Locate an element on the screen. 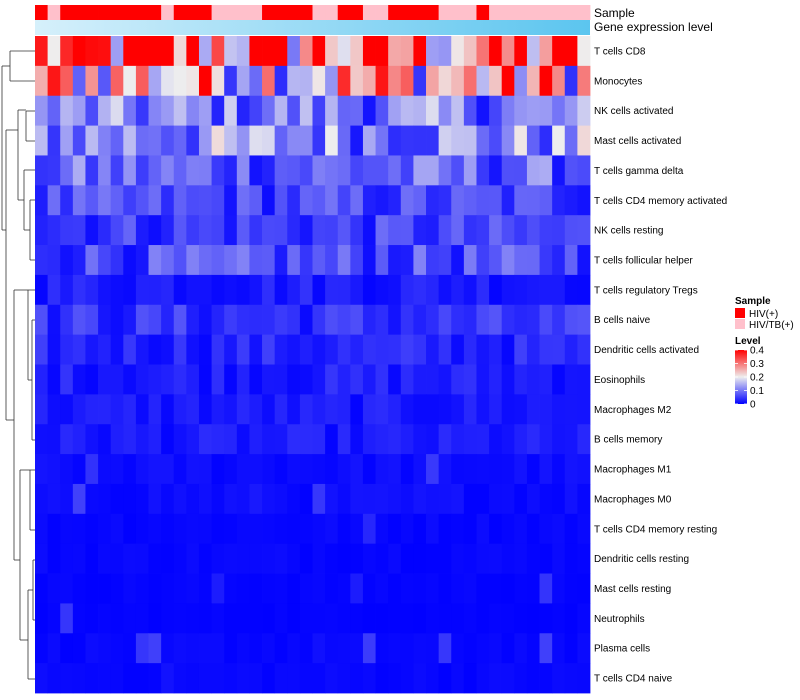  row-label: Mast cells activated is located at coordinates (637, 141).